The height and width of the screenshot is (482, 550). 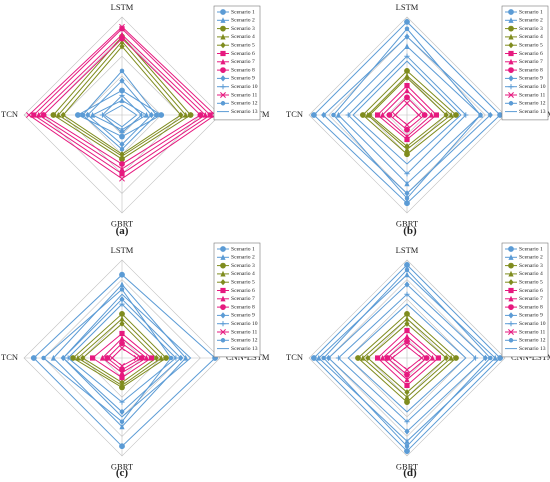 I want to click on legend-entry: Scenario 12, so click(x=244, y=104).